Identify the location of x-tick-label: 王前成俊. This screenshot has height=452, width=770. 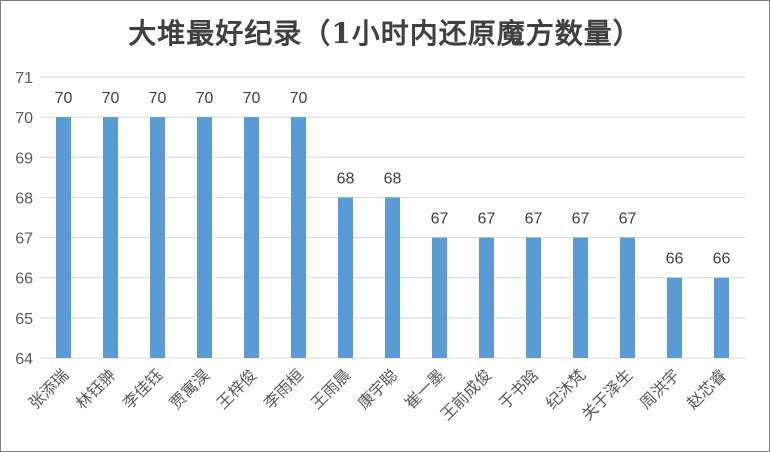
(466, 395).